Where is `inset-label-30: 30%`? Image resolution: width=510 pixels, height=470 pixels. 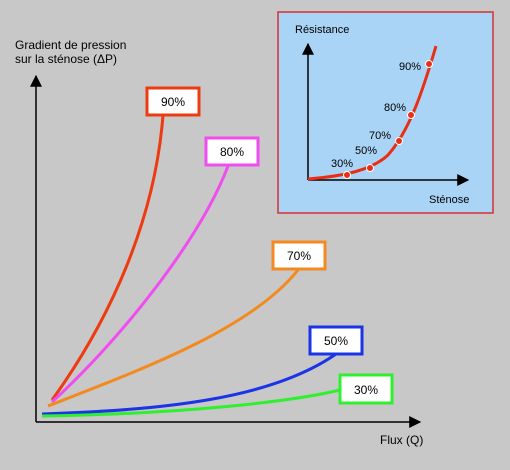
inset-label-30: 30% is located at coordinates (342, 164).